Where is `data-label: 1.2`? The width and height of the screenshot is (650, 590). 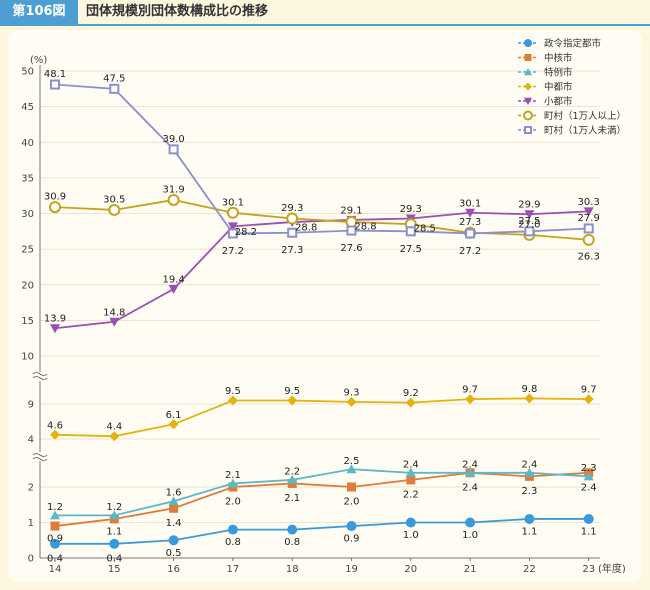
data-label: 1.2 is located at coordinates (114, 507).